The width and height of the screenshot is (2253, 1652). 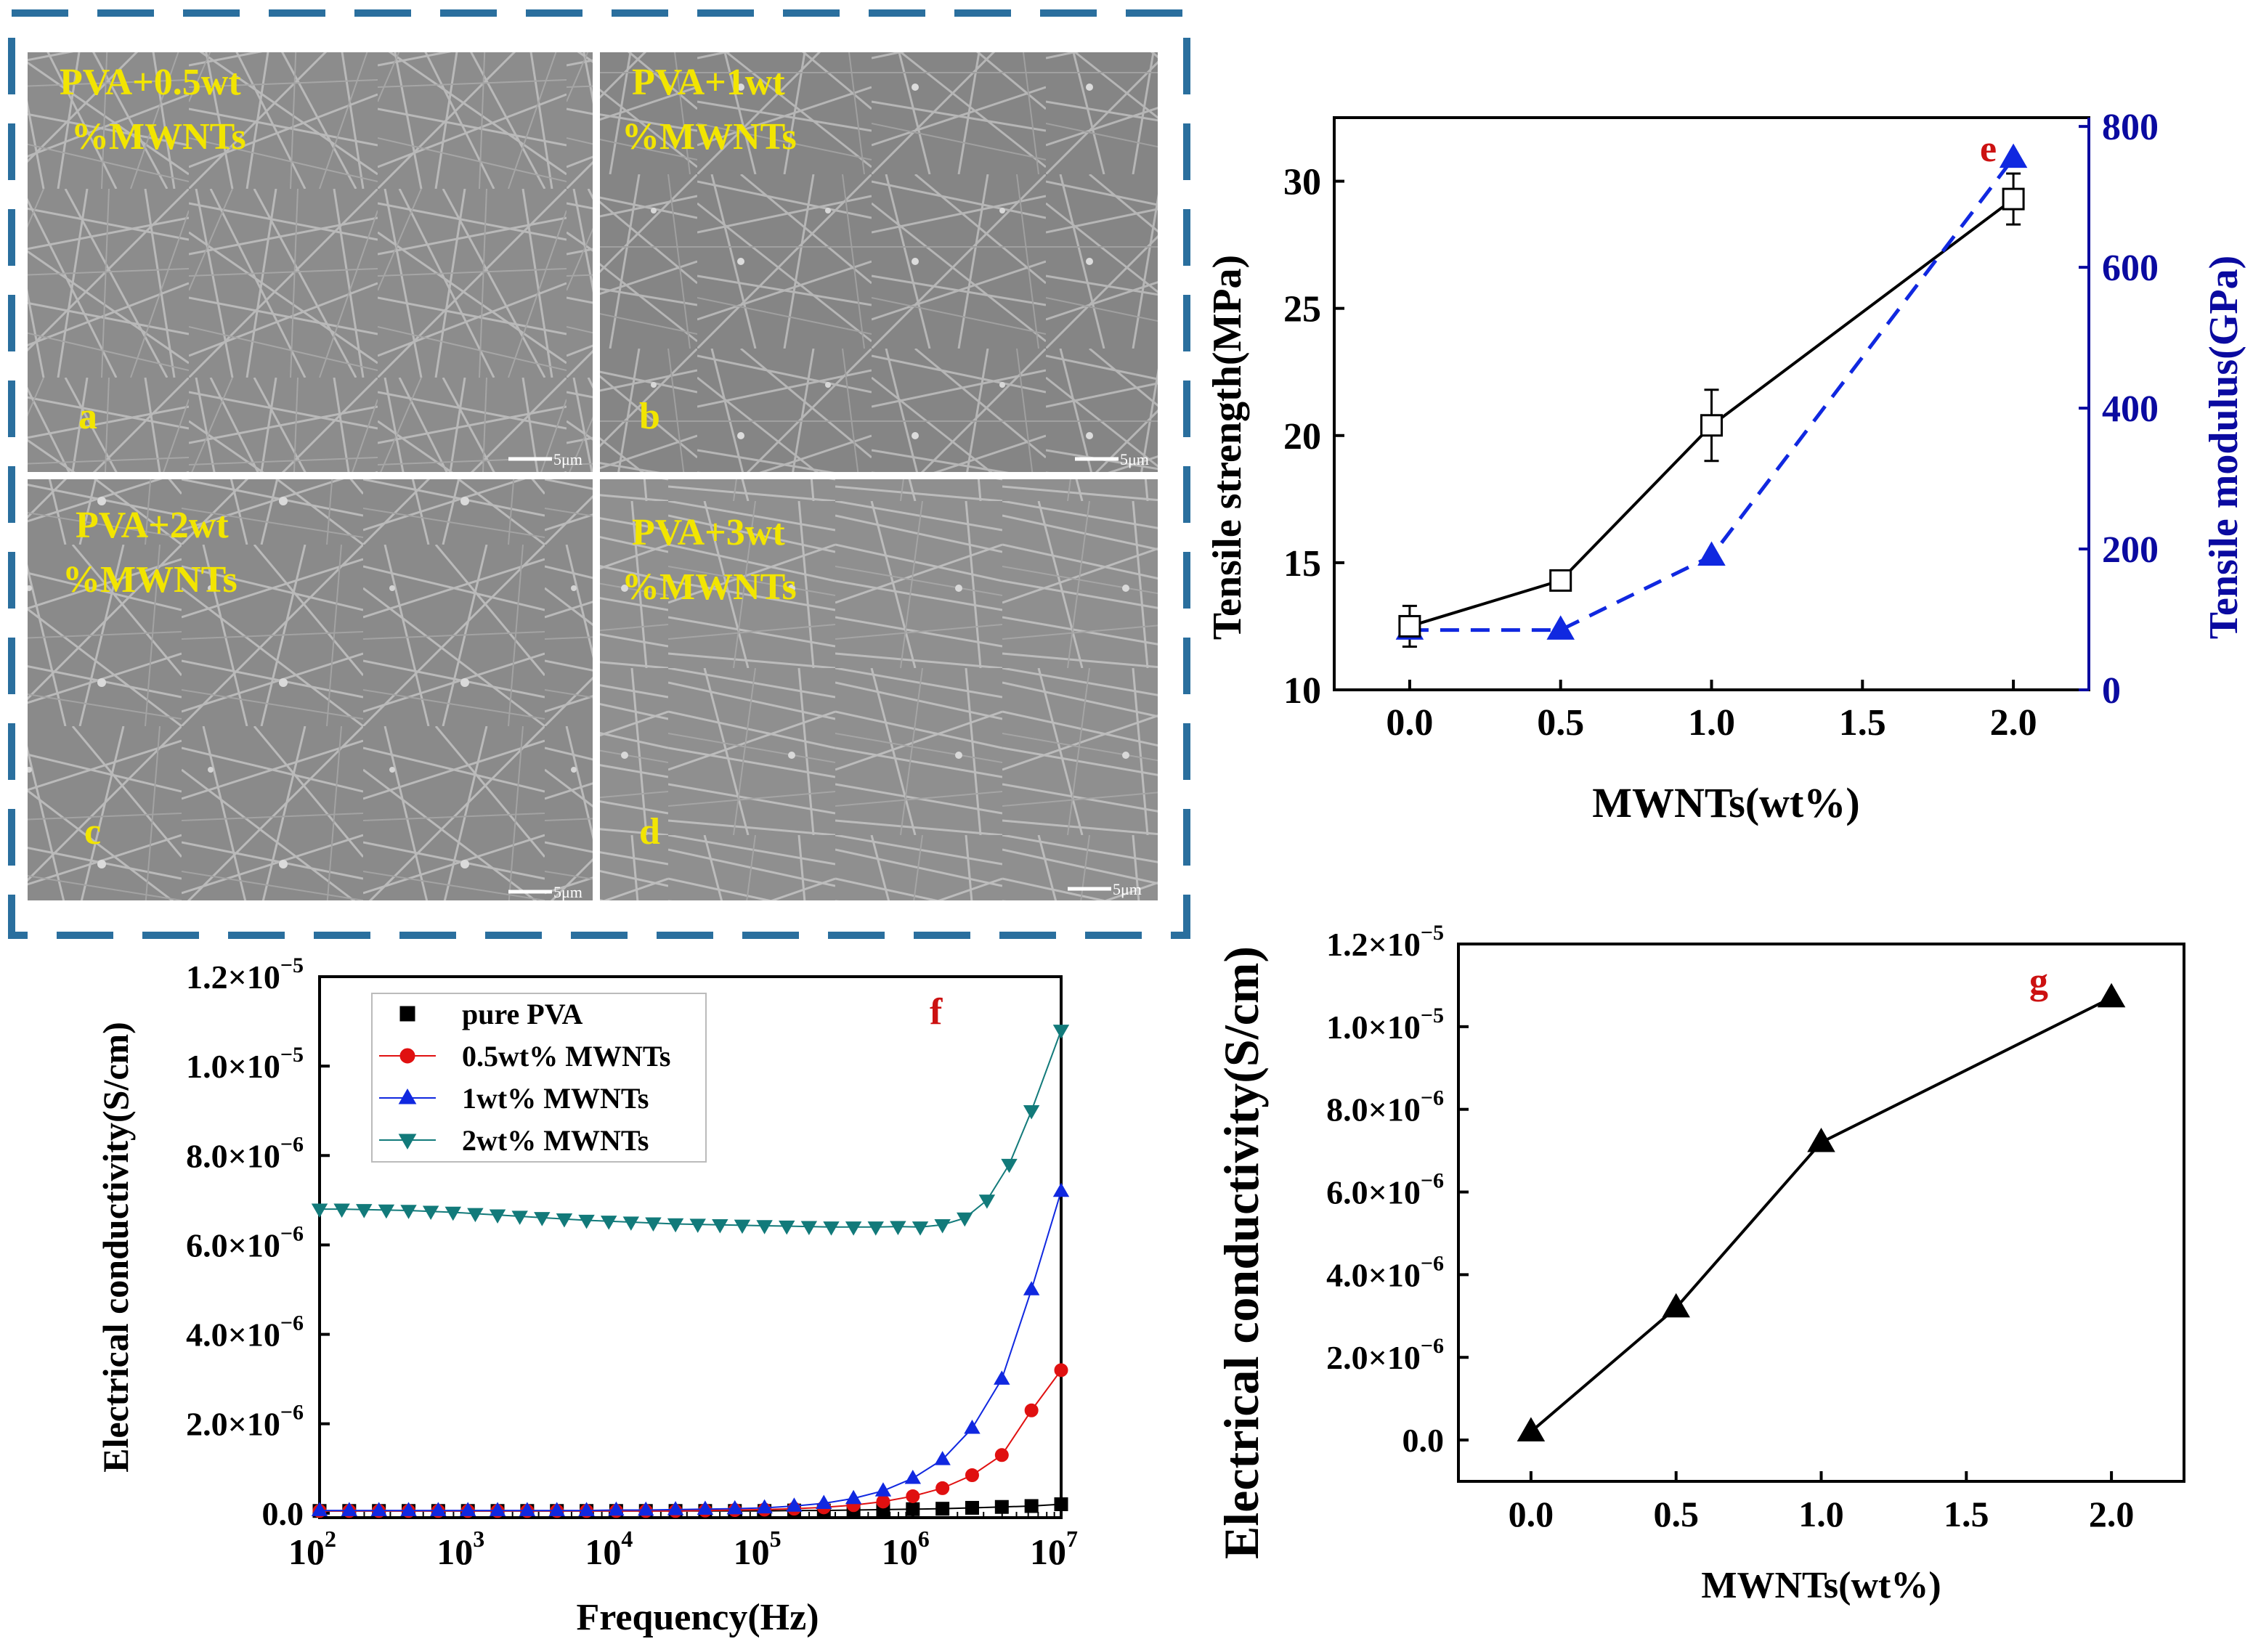 What do you see at coordinates (330, 1539) in the screenshot?
I see `chart-f-xtick-exp: 2` at bounding box center [330, 1539].